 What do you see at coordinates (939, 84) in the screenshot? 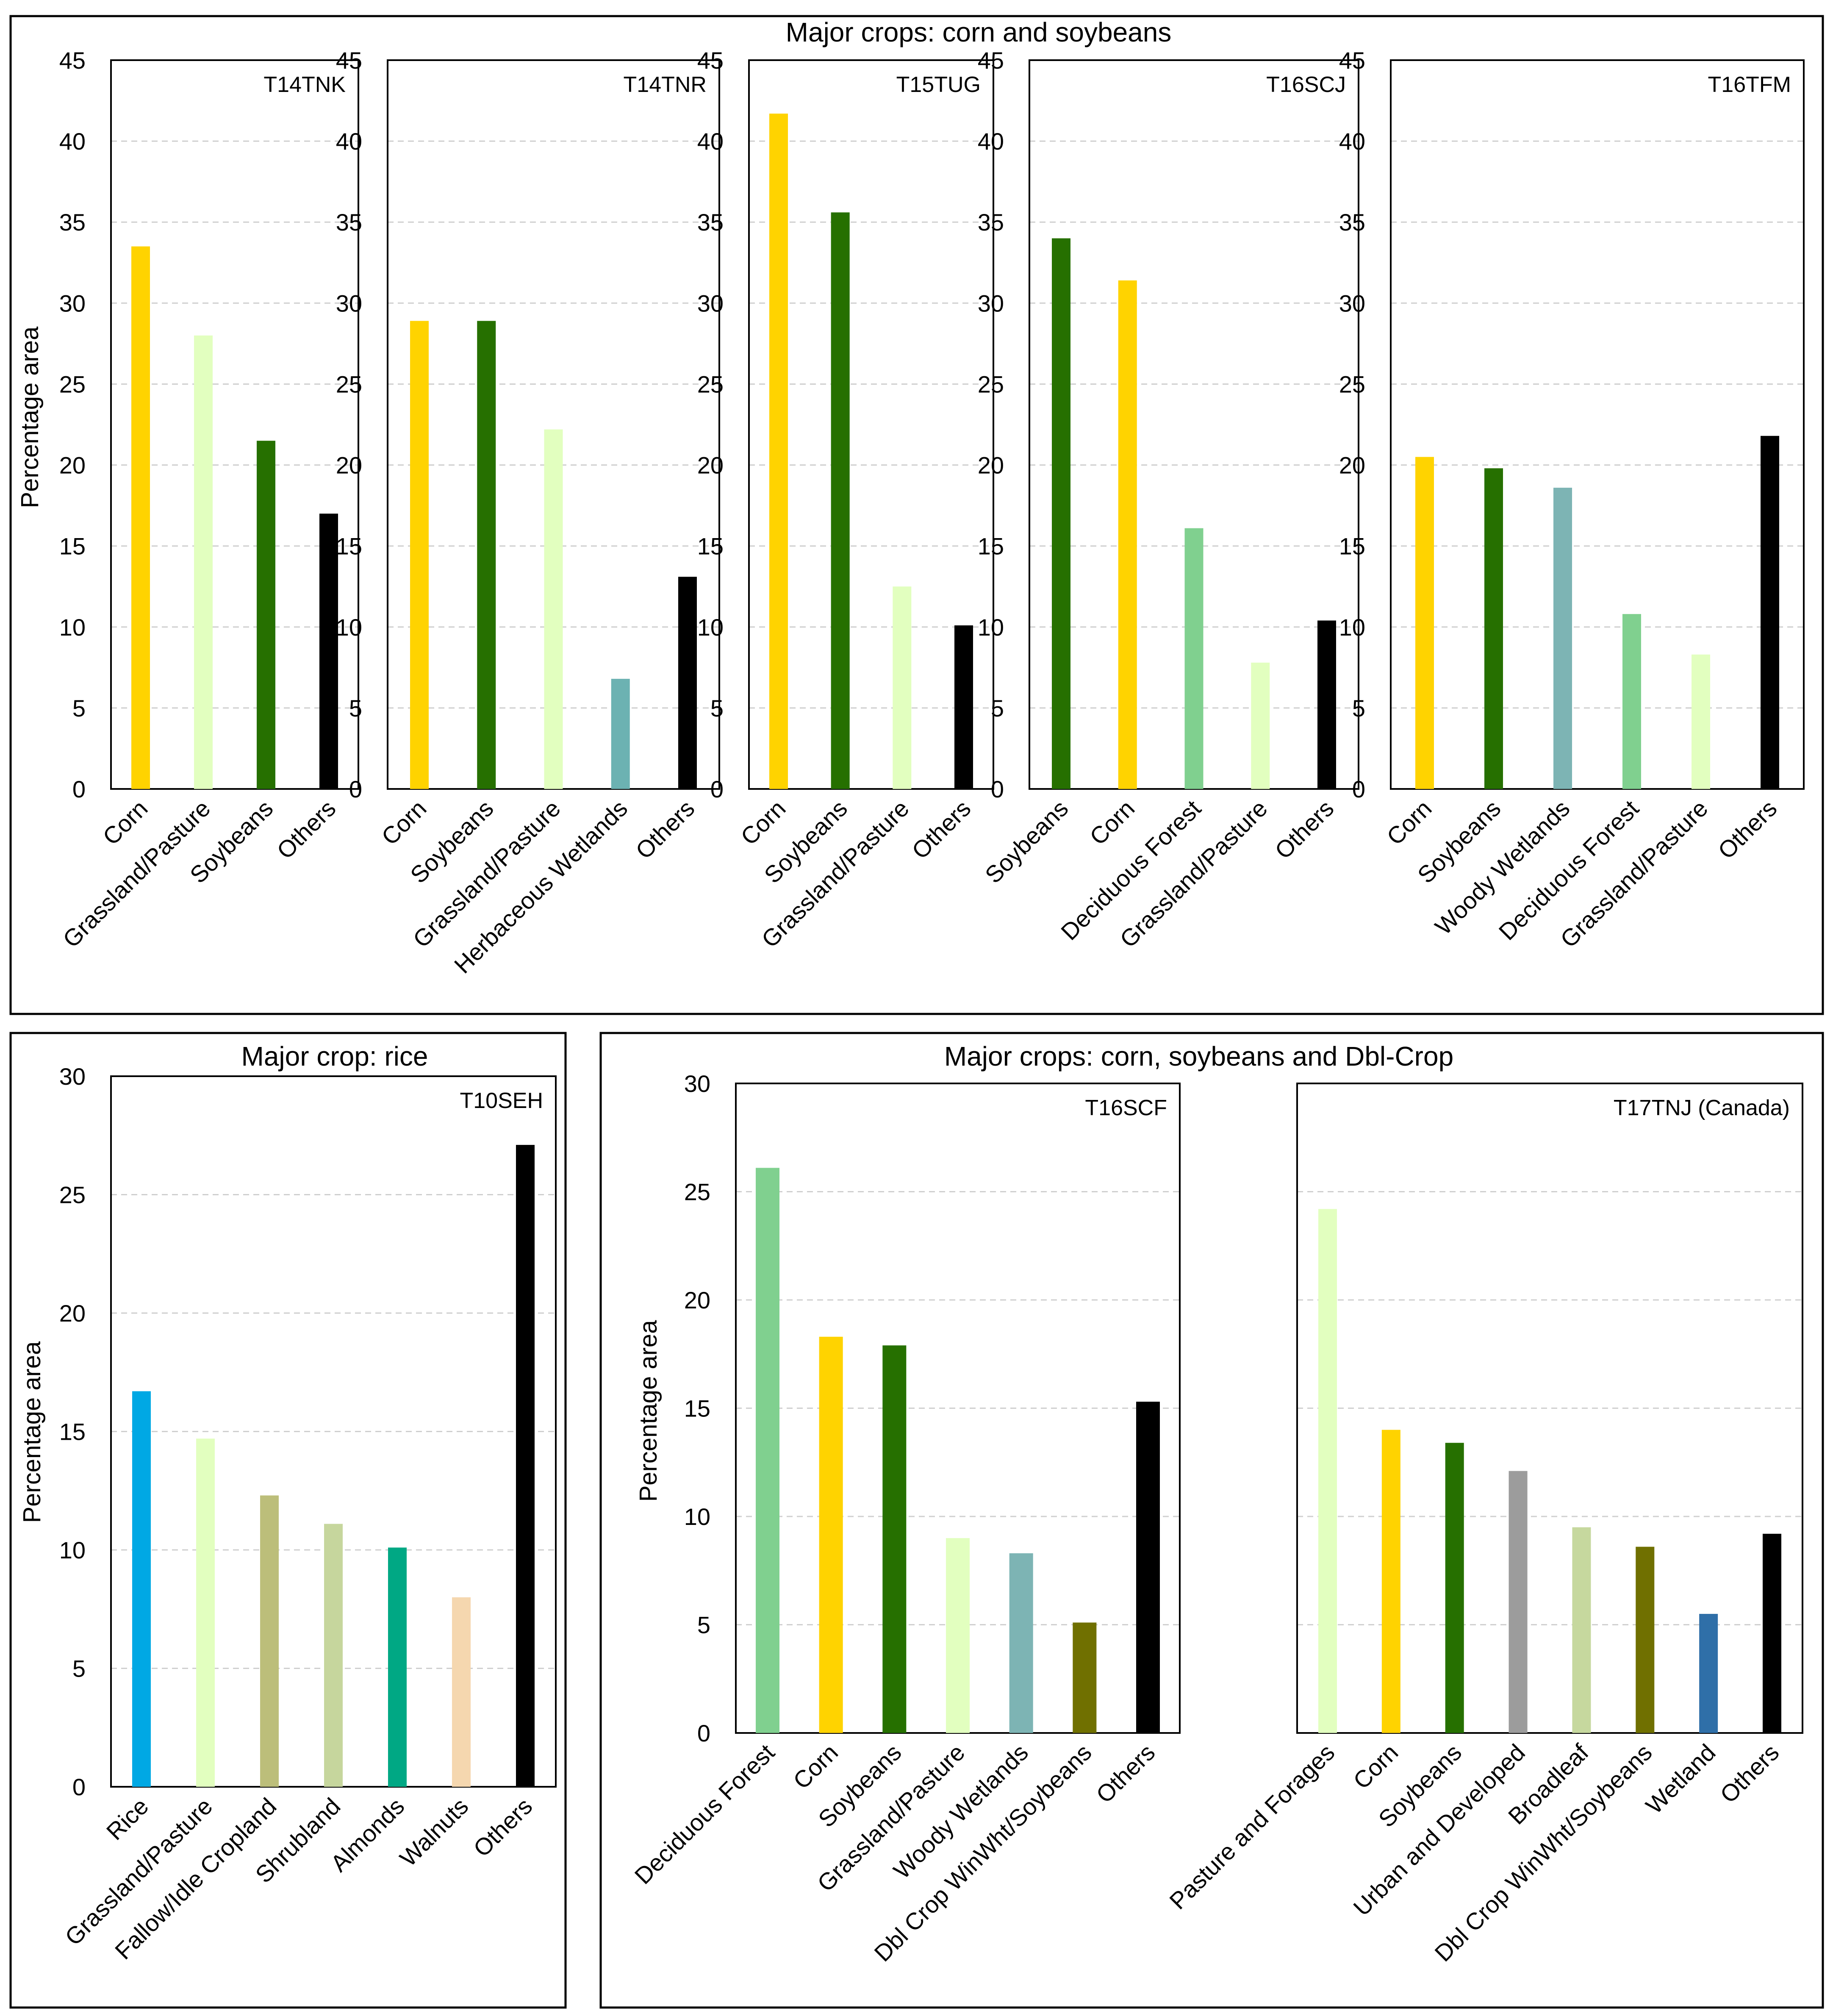
I see `tile-label: T15TUG` at bounding box center [939, 84].